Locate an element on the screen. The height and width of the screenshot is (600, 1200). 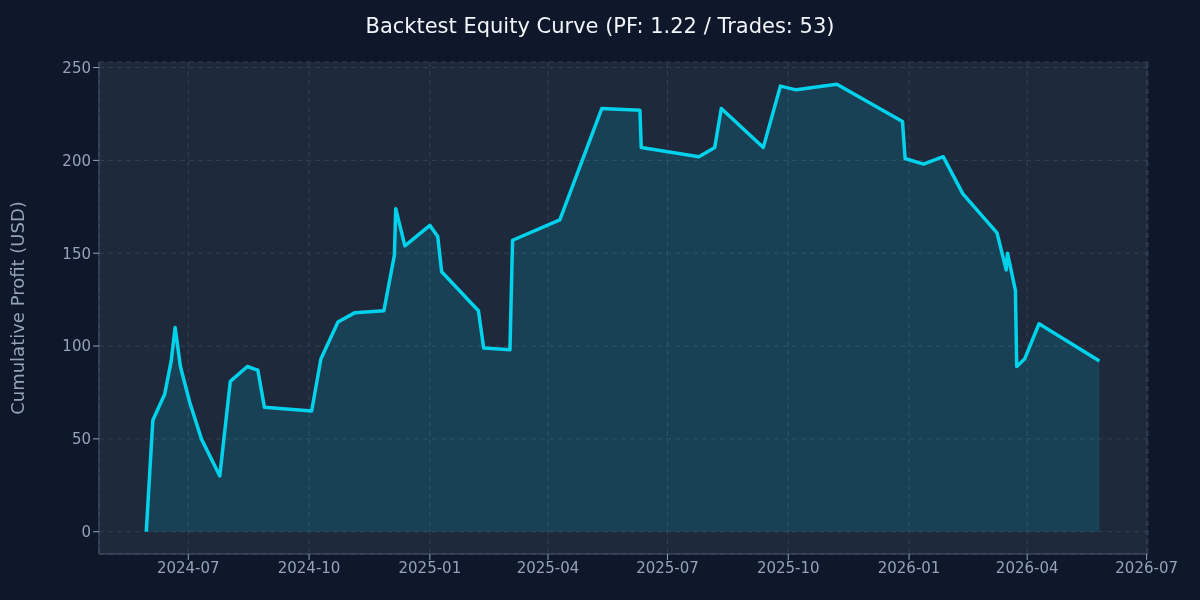
y-tick-label: 200 is located at coordinates (76, 160).